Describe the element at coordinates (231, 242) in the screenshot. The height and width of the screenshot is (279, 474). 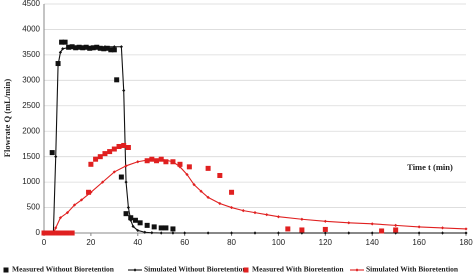
I see `x-tick-label: 80` at that location.